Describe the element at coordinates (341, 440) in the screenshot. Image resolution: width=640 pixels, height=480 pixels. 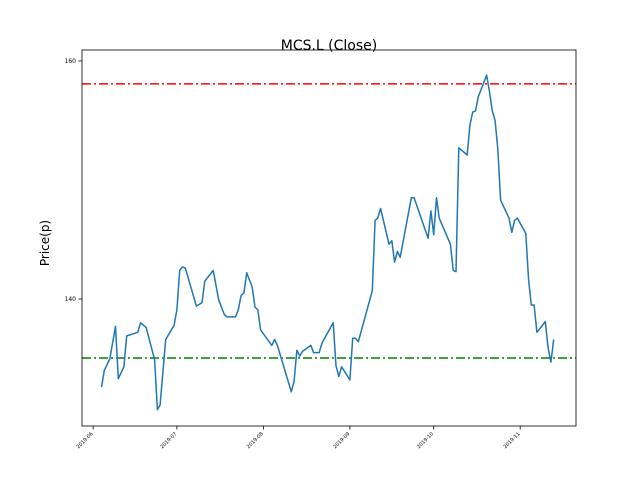
I see `x-tick-label: 2019-09` at that location.